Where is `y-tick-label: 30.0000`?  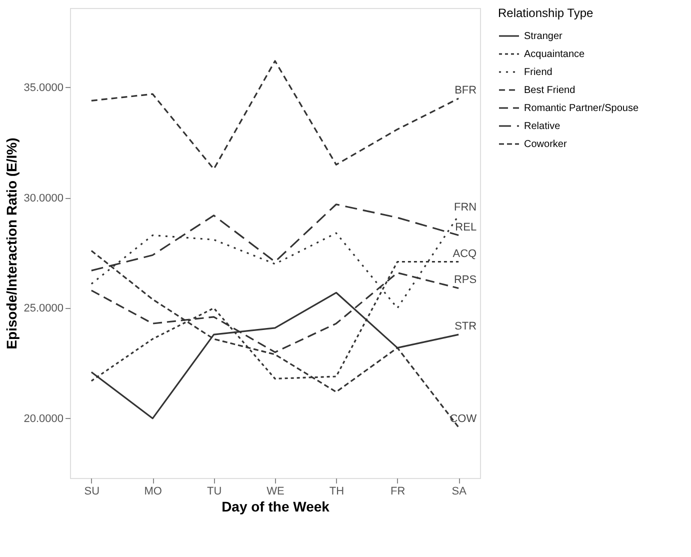
y-tick-label: 30.0000 is located at coordinates (44, 198).